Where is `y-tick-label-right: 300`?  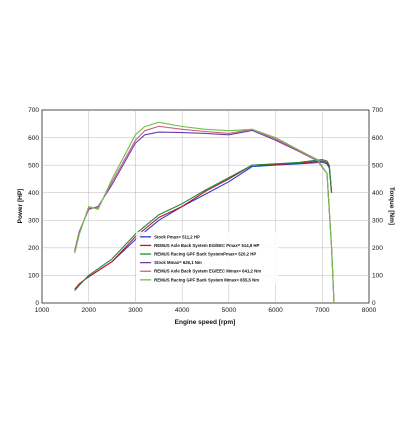
y-tick-label-right: 300 is located at coordinates (377, 220).